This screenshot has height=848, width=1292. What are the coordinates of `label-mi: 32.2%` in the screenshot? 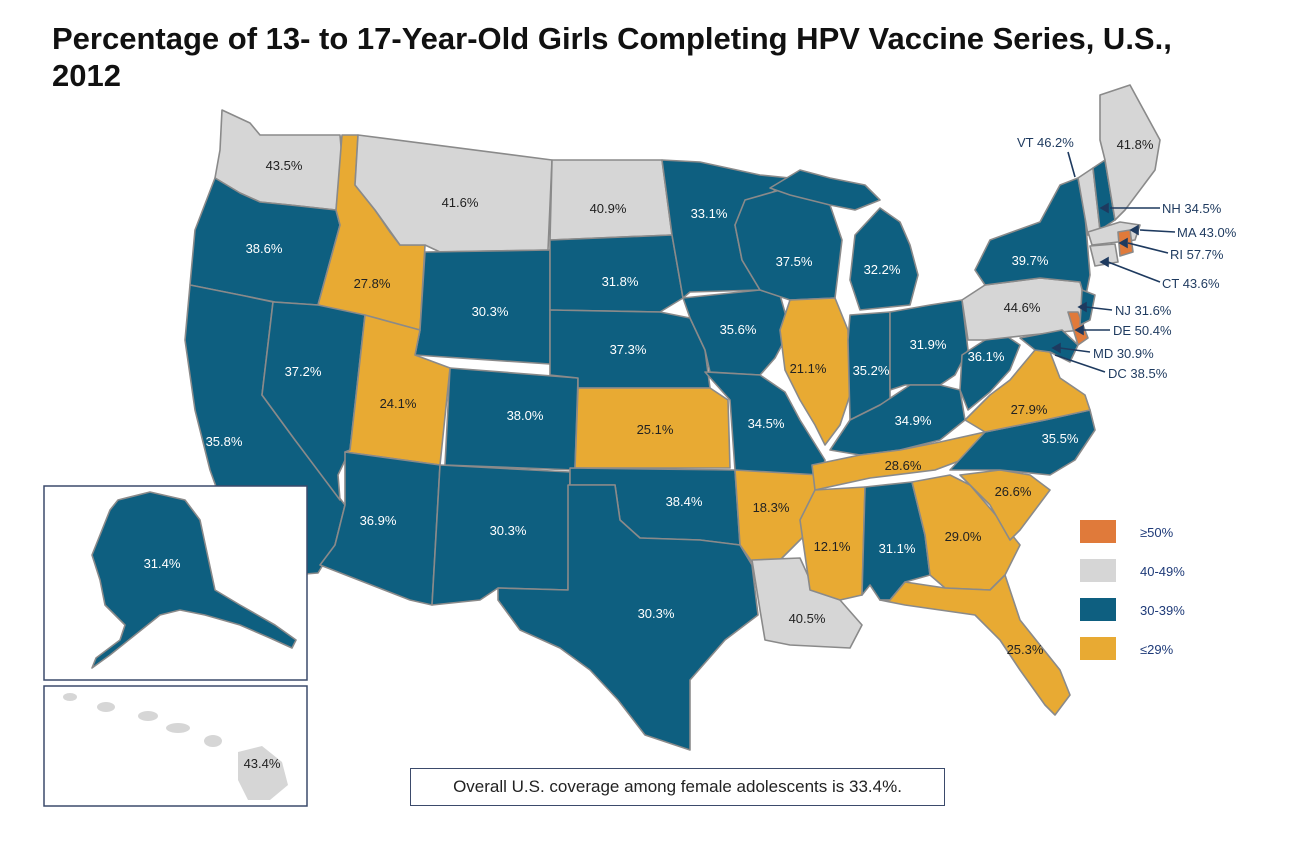 It's located at (882, 269).